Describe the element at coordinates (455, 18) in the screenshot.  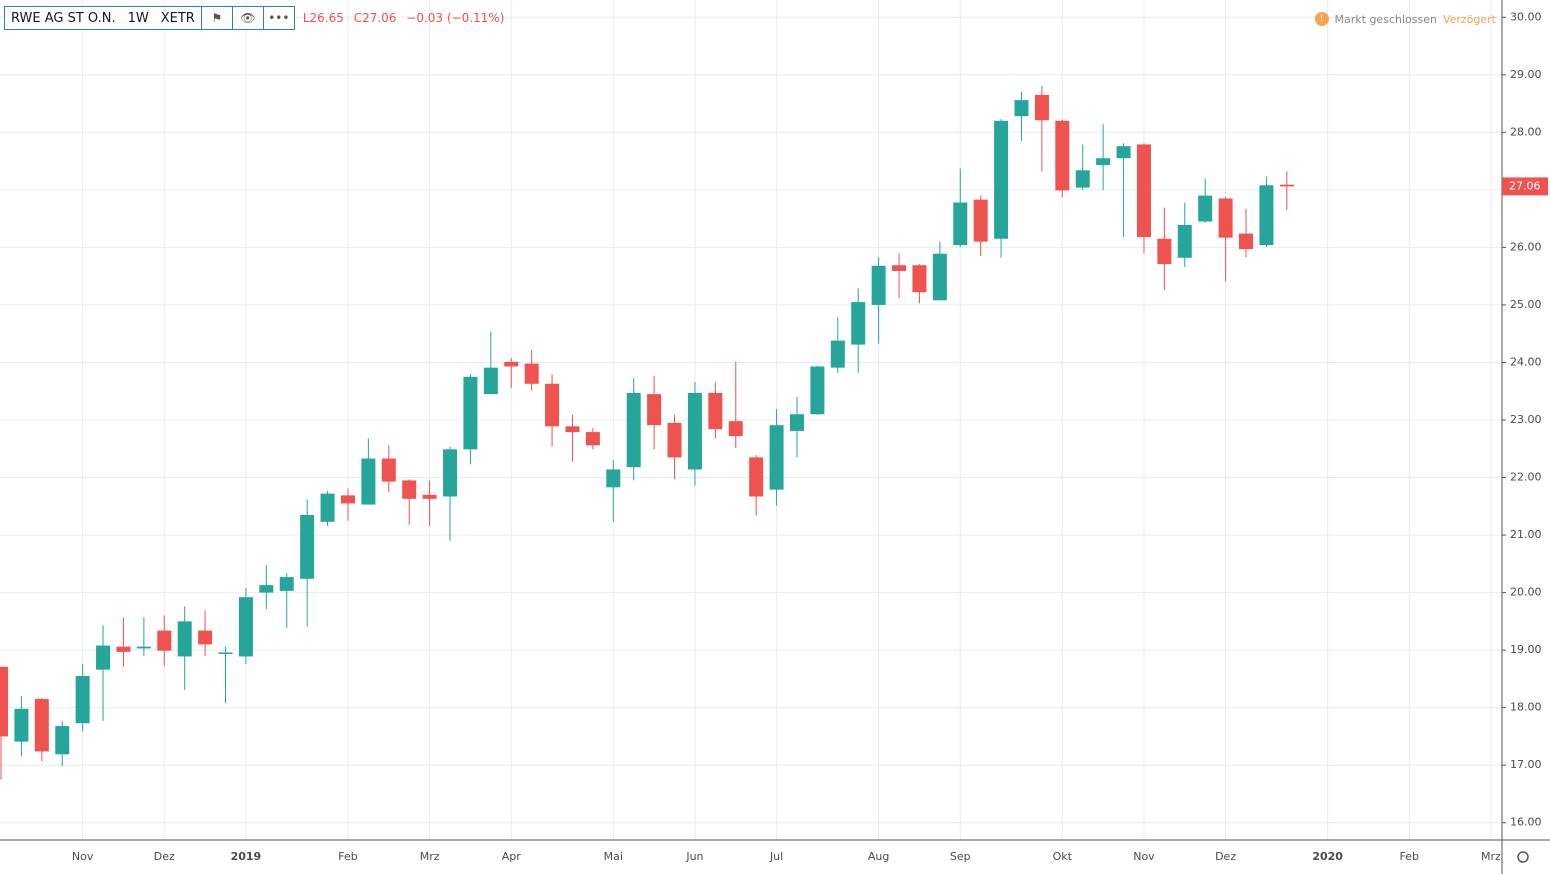
I see `change-value: −0.03 (−0.11%)` at that location.